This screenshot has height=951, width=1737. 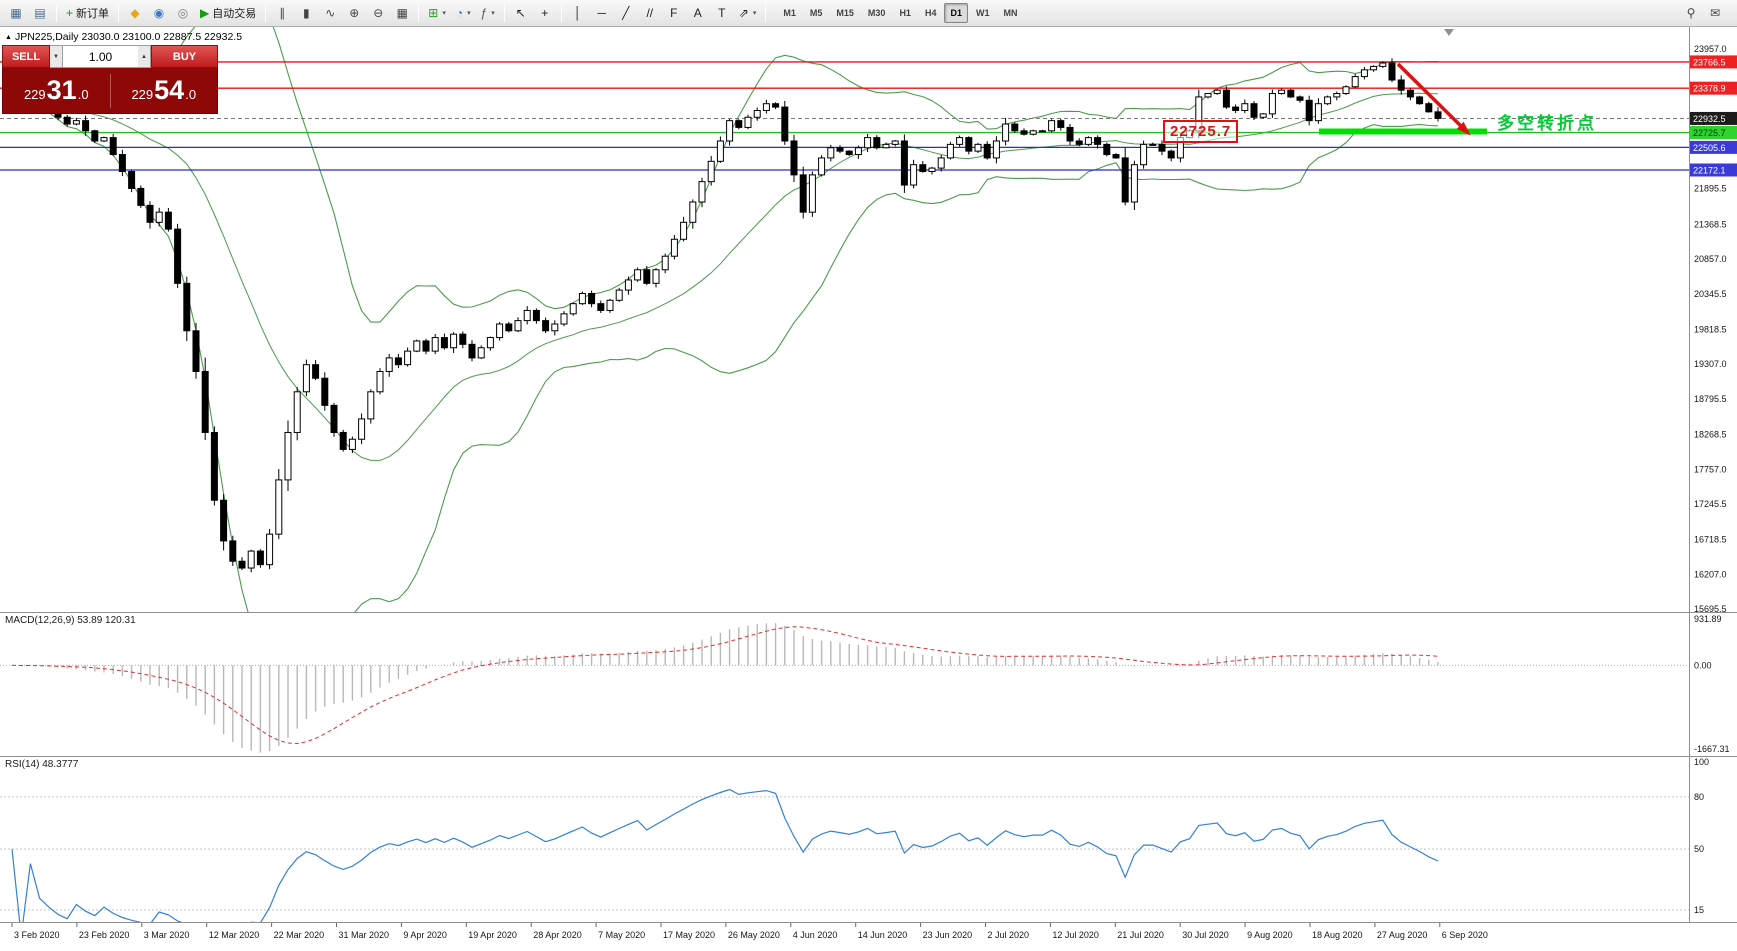 I want to click on chart-shift-marker, so click(x=1449, y=32).